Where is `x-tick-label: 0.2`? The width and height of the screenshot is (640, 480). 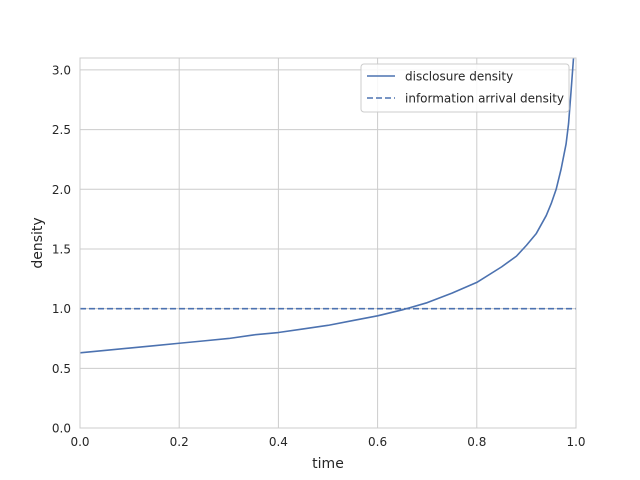
x-tick-label: 0.2 is located at coordinates (179, 442).